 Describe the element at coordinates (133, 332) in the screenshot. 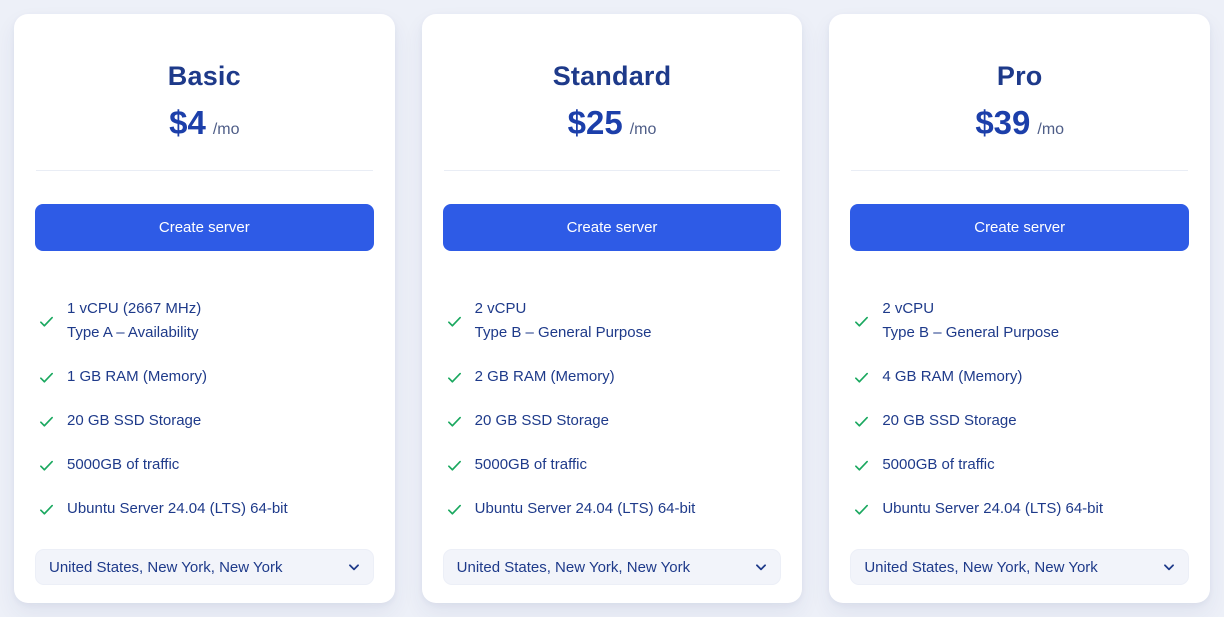

I see `feature-line: Type A – Availability` at that location.